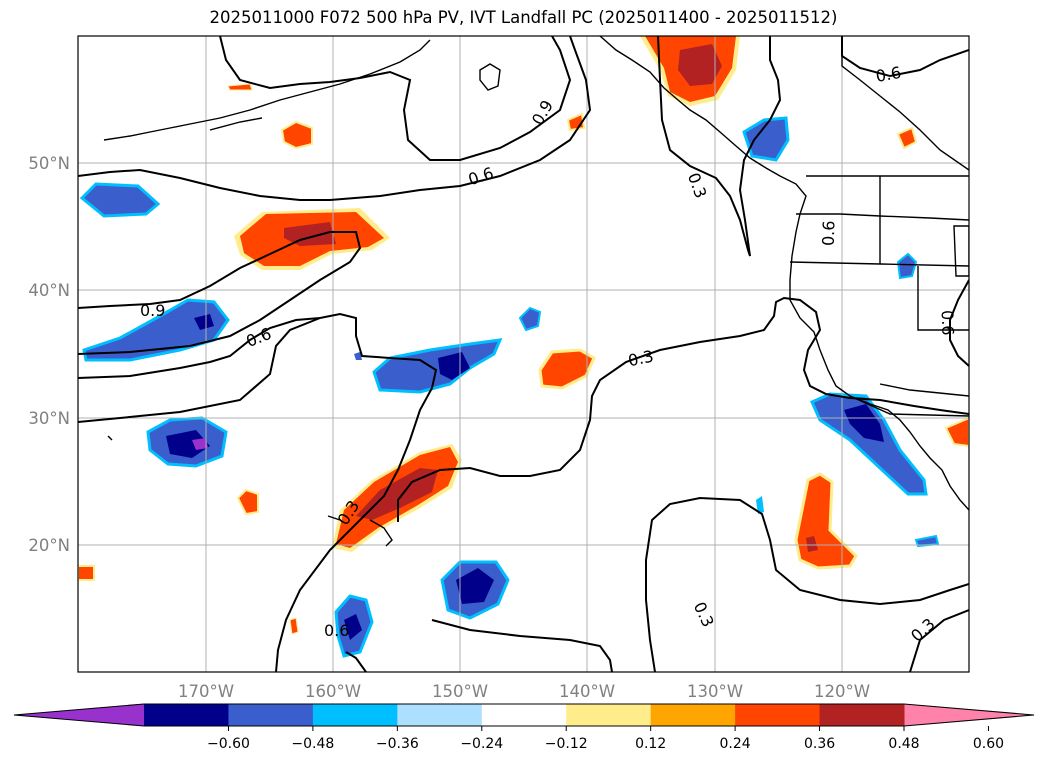  What do you see at coordinates (842, 691) in the screenshot?
I see `lon-label: 120°W` at bounding box center [842, 691].